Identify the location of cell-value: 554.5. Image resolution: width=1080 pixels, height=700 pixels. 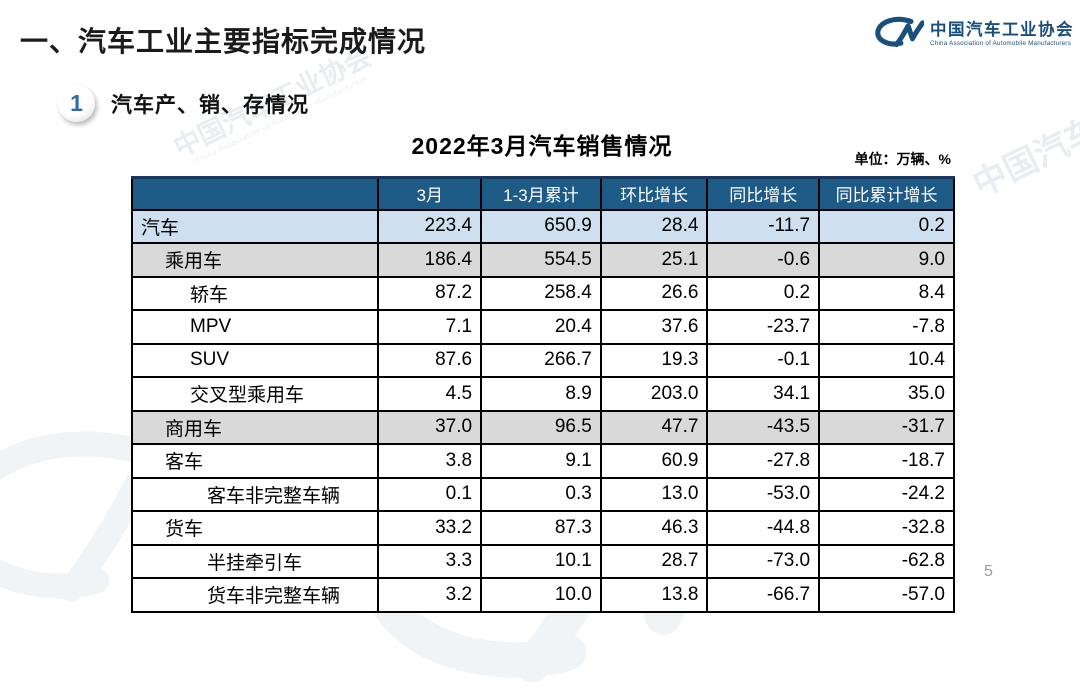
(541, 260).